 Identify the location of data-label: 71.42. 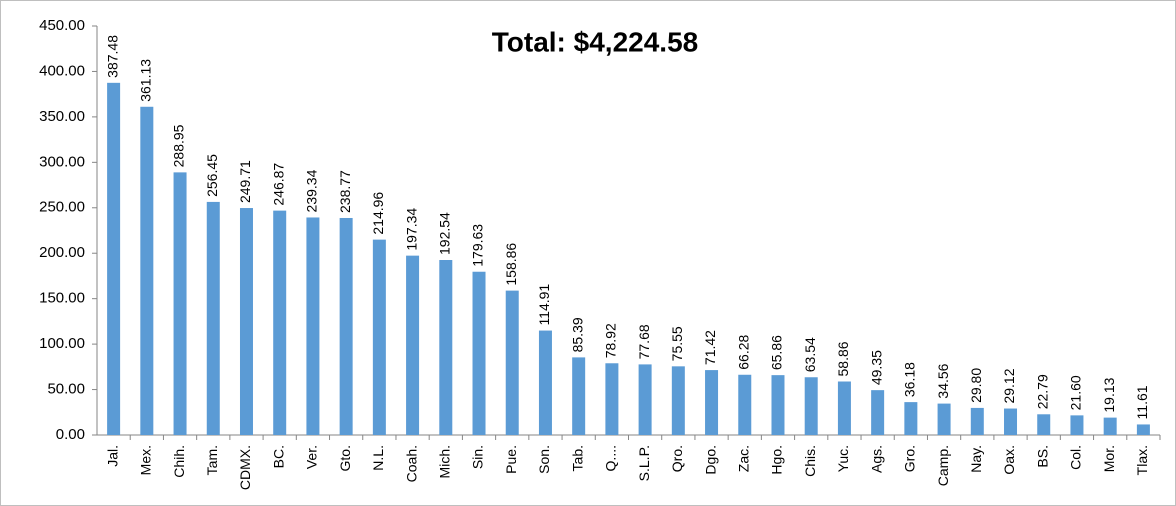
(710, 347).